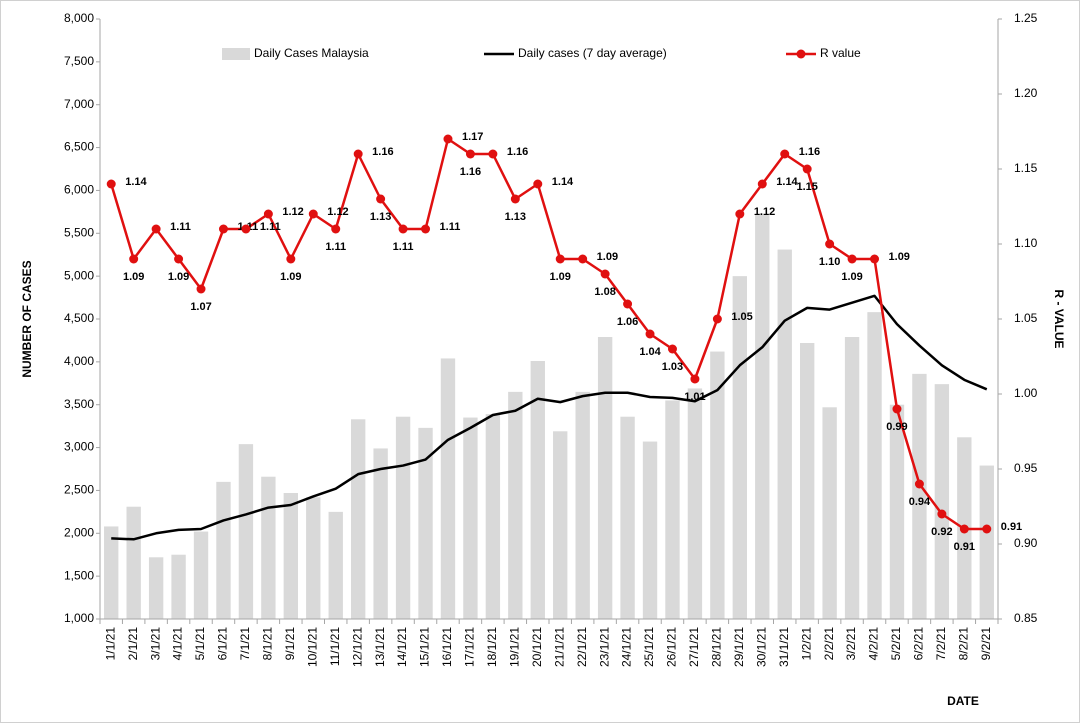 Image resolution: width=1080 pixels, height=723 pixels. I want to click on legend-label: R value, so click(840, 53).